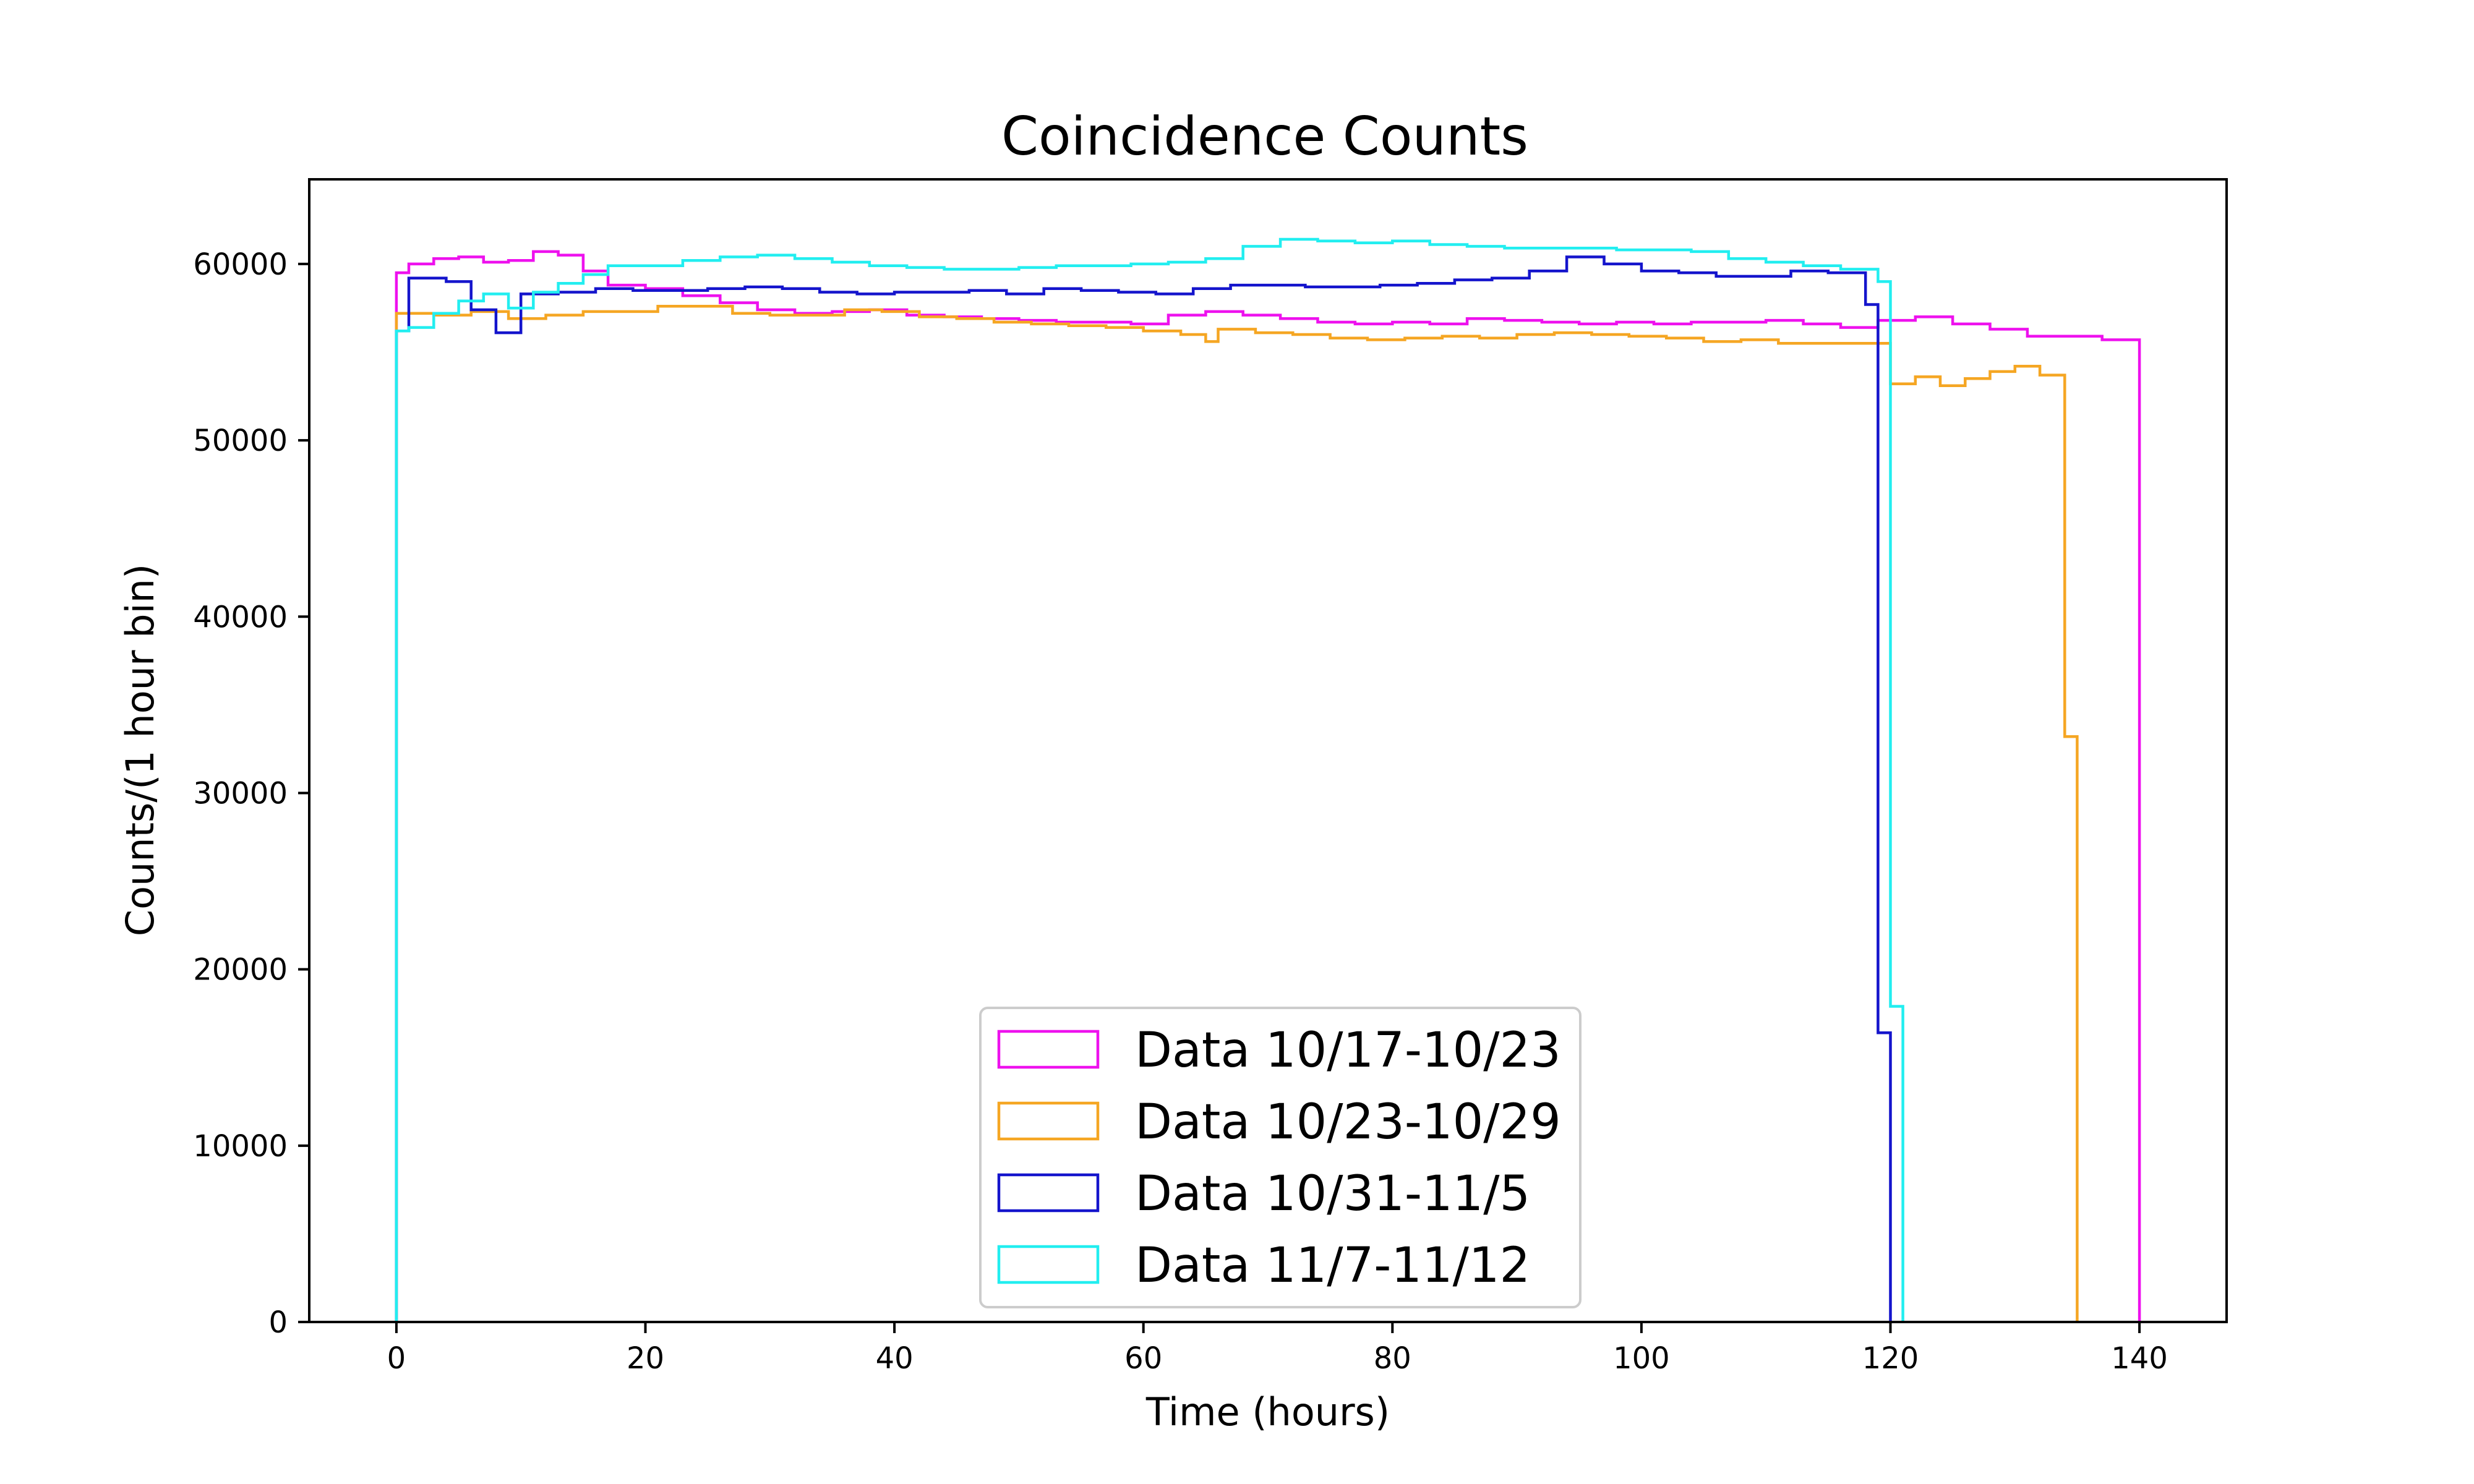  I want to click on legend-label: Data 10/31-11/5, so click(1332, 1194).